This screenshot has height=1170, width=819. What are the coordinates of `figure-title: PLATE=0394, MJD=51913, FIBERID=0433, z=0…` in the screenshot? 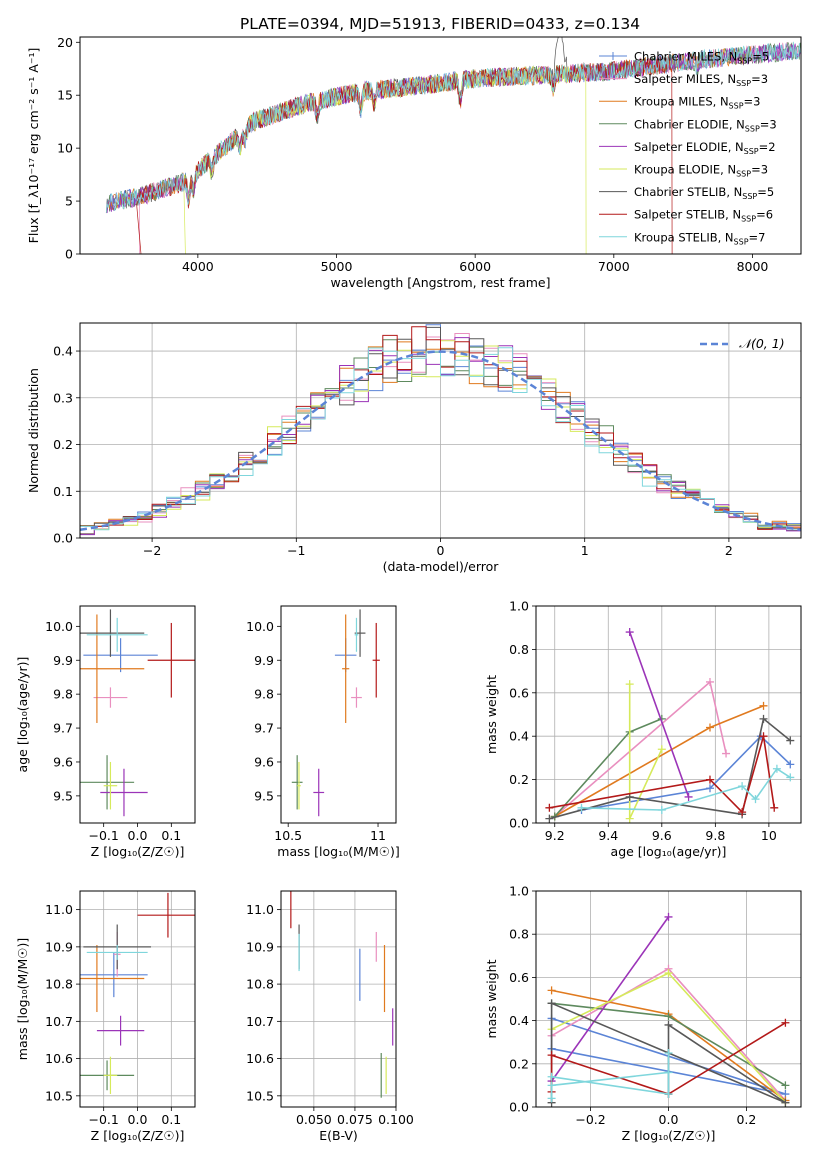 It's located at (440, 24).